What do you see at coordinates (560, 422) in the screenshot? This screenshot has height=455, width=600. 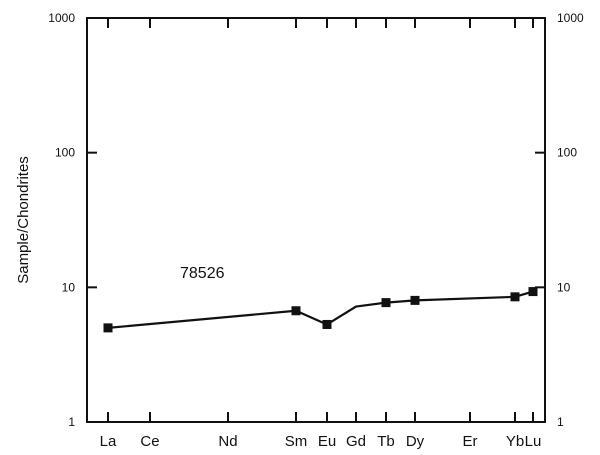 I see `y-tick-label-right: 1` at bounding box center [560, 422].